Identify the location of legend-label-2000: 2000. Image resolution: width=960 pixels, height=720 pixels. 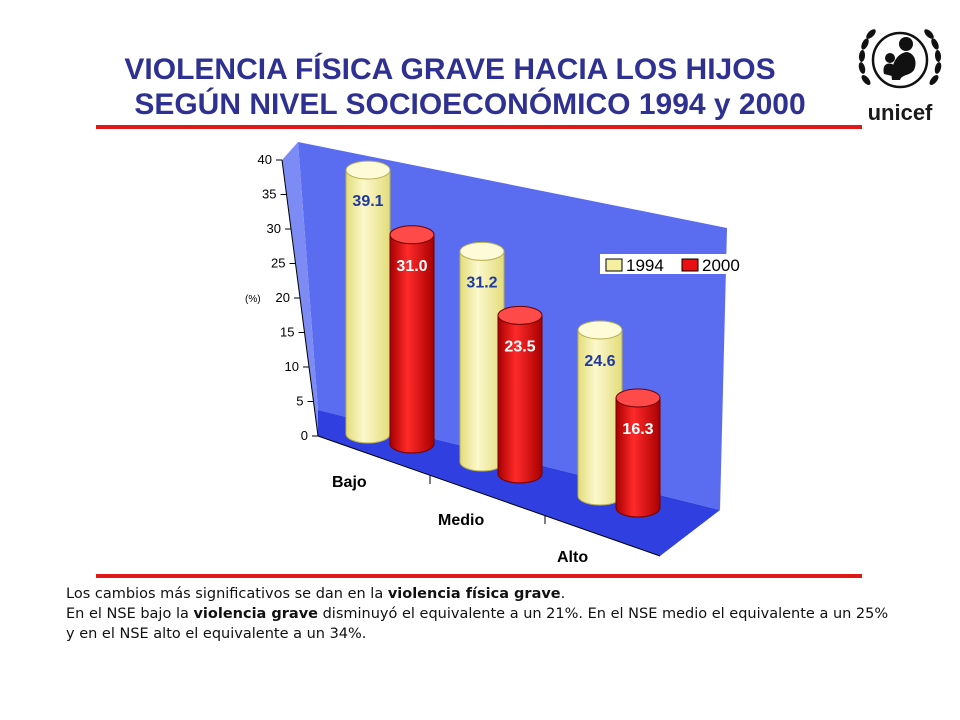
(721, 265).